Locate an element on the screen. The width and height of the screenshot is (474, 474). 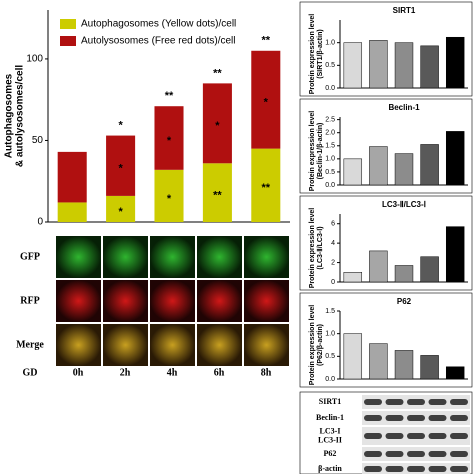
row-label: RFP is located at coordinates (29, 300).